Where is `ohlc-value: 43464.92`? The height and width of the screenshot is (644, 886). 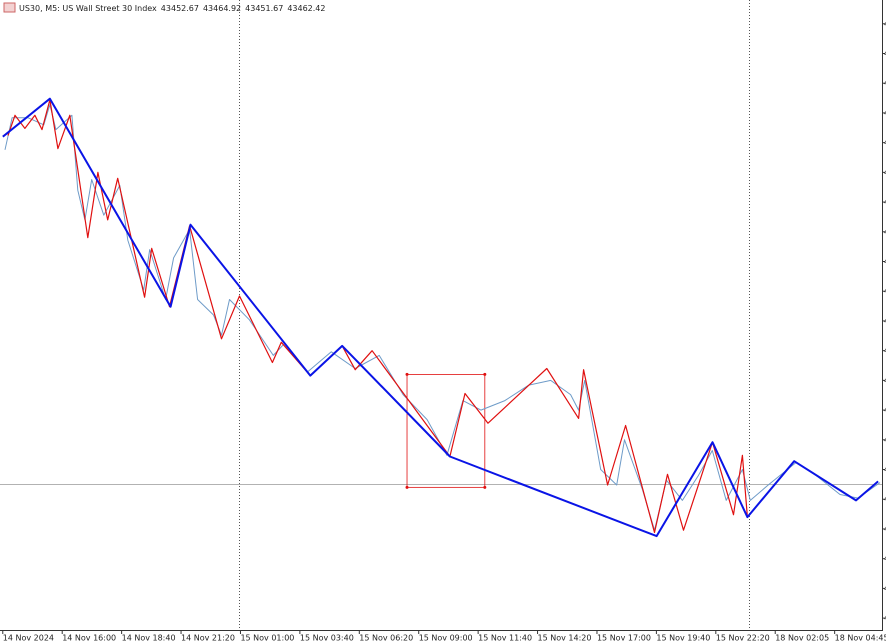
ohlc-value: 43464.92 is located at coordinates (222, 8).